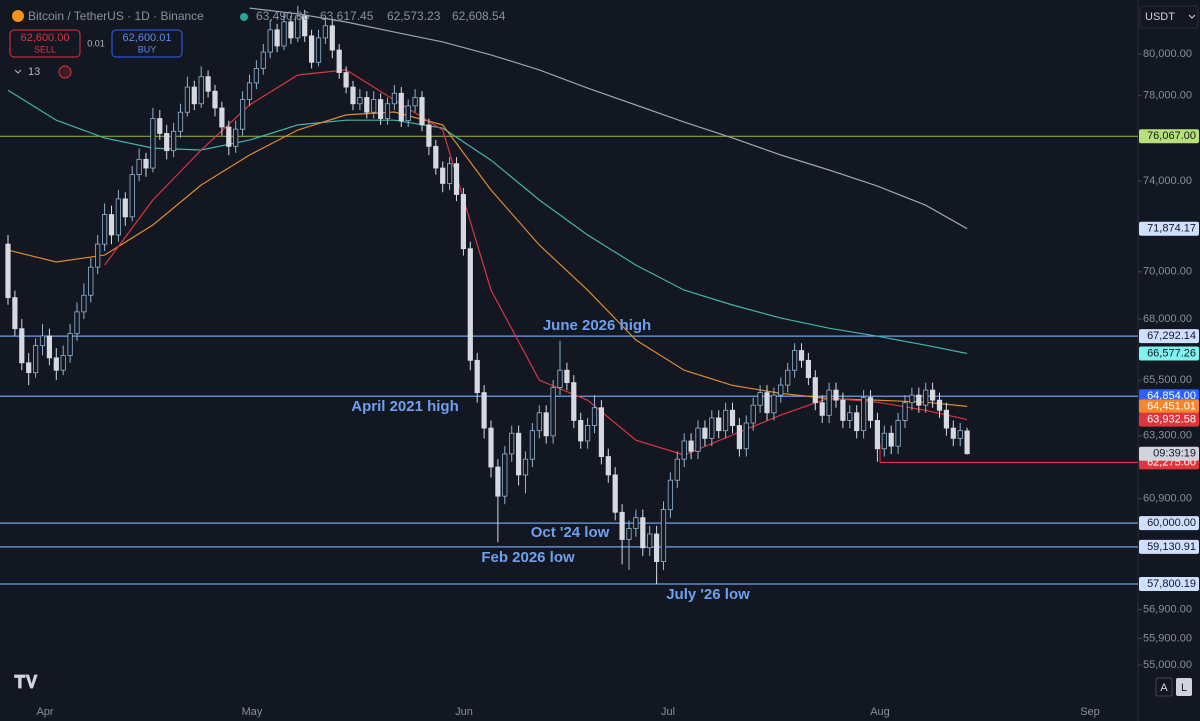 The width and height of the screenshot is (1200, 721). I want to click on price-tag, so click(1169, 353).